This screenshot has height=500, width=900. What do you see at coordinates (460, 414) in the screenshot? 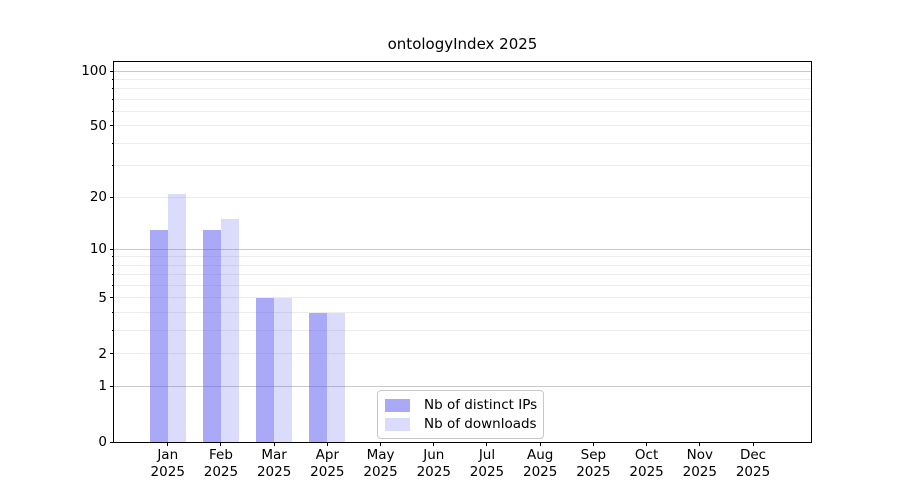
I see `legend-box: Nb of distinct IPs Nb of downloads` at bounding box center [460, 414].